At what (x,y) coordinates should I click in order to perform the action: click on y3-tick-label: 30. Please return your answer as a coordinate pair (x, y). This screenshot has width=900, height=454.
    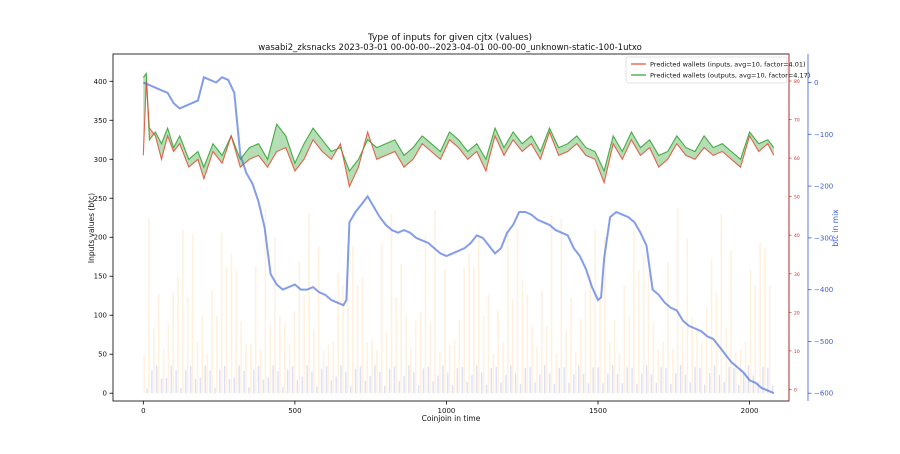
    Looking at the image, I should click on (797, 275).